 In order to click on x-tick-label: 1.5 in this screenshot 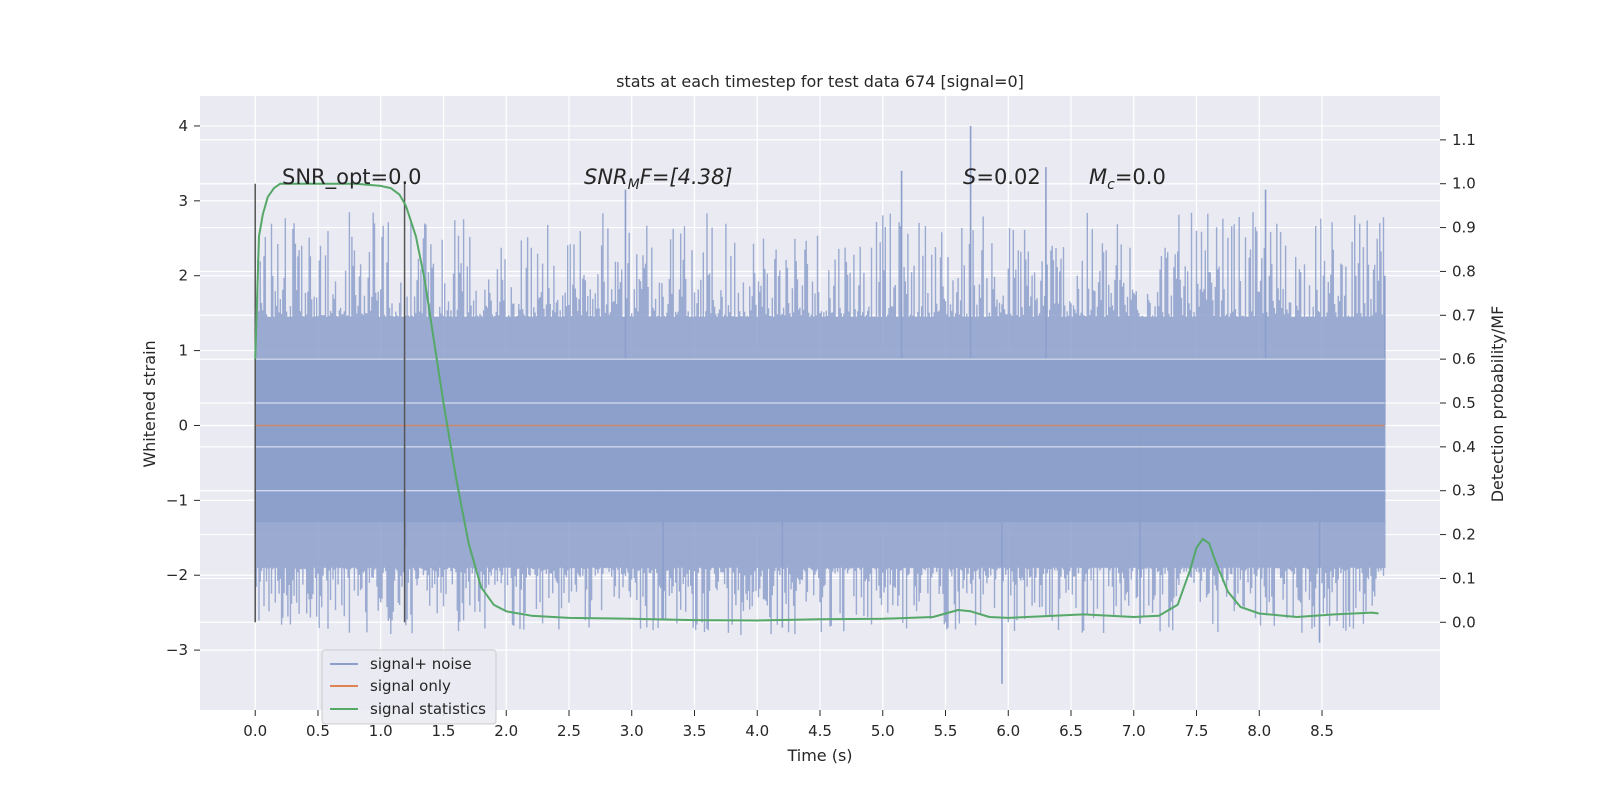, I will do `click(444, 731)`.